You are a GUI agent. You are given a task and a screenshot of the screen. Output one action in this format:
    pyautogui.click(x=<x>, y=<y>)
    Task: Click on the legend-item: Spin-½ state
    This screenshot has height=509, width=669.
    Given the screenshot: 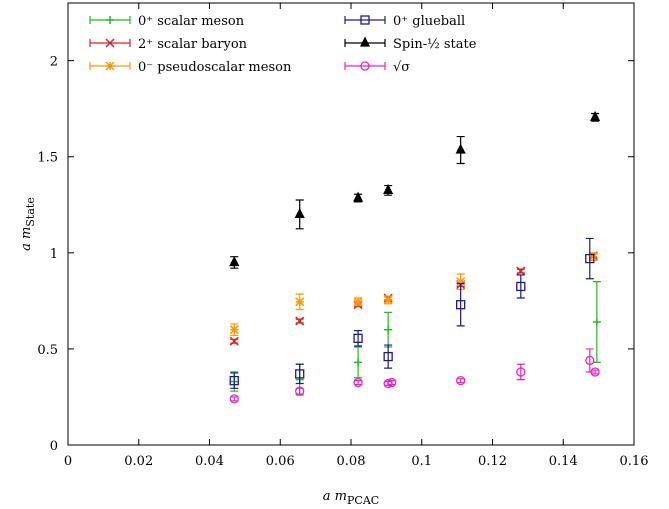 What is the action you would take?
    pyautogui.click(x=410, y=44)
    